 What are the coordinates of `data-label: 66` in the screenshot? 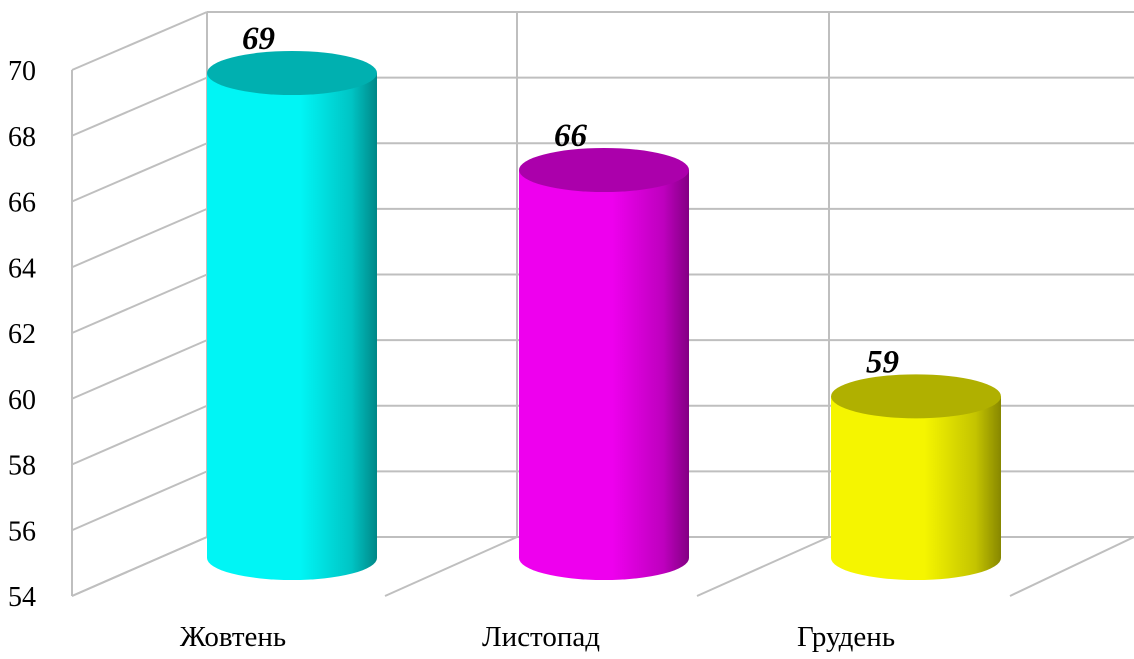 It's located at (571, 136).